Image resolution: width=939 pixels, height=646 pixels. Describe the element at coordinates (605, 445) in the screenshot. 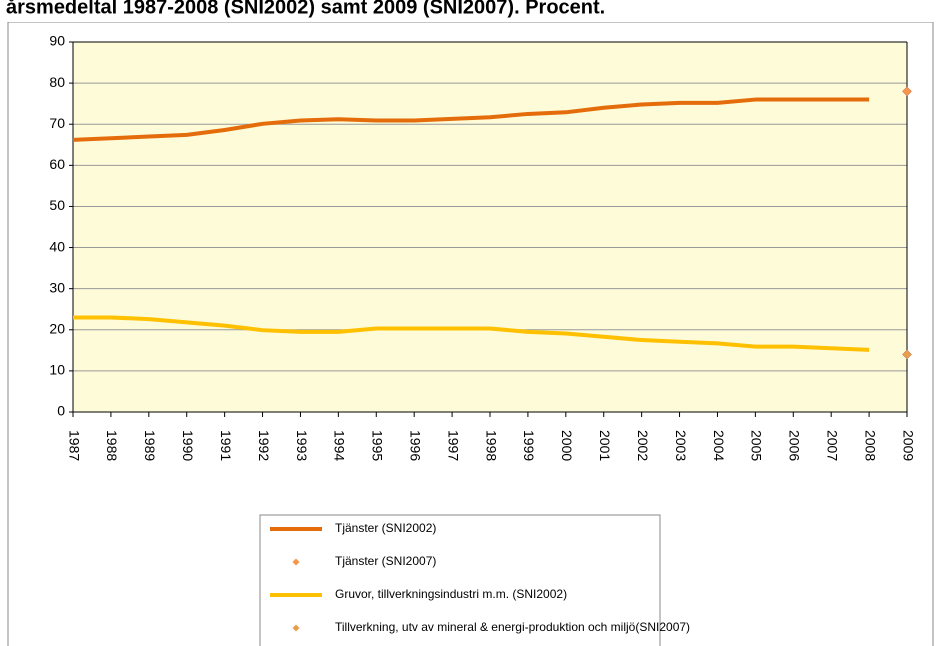

I see `x-tick-label: 2001` at that location.